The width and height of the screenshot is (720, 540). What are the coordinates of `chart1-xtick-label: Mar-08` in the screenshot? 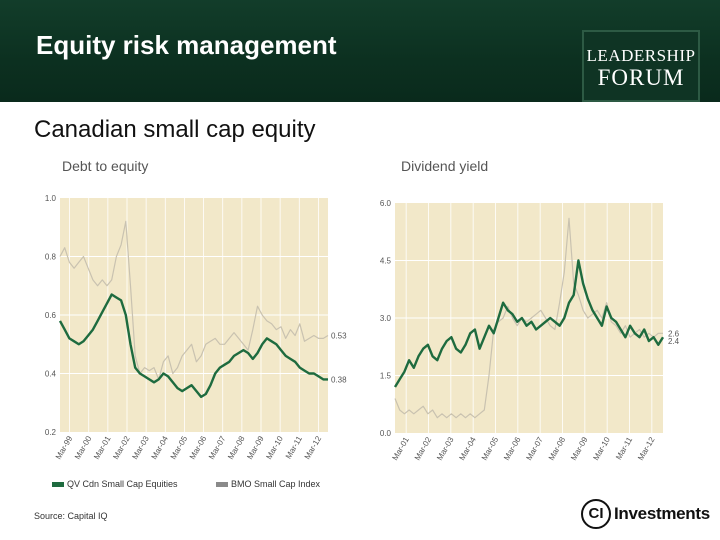 It's located at (236, 447).